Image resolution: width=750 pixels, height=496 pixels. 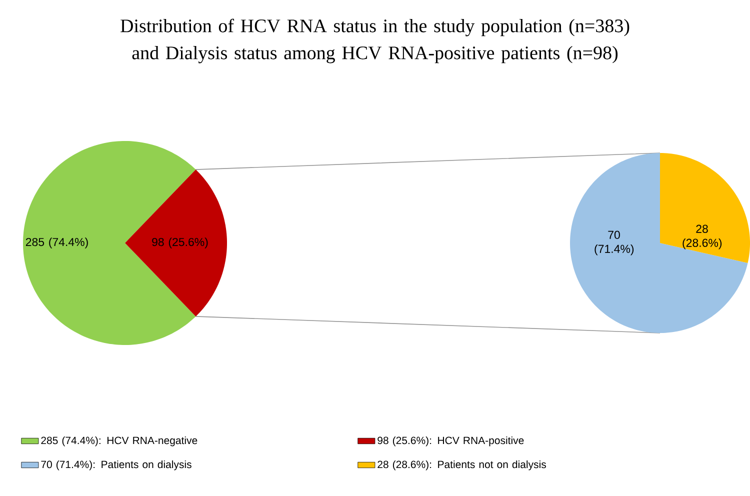 What do you see at coordinates (462, 465) in the screenshot?
I see `legend-label: 28 (28.6%): Patients not on dialysis` at bounding box center [462, 465].